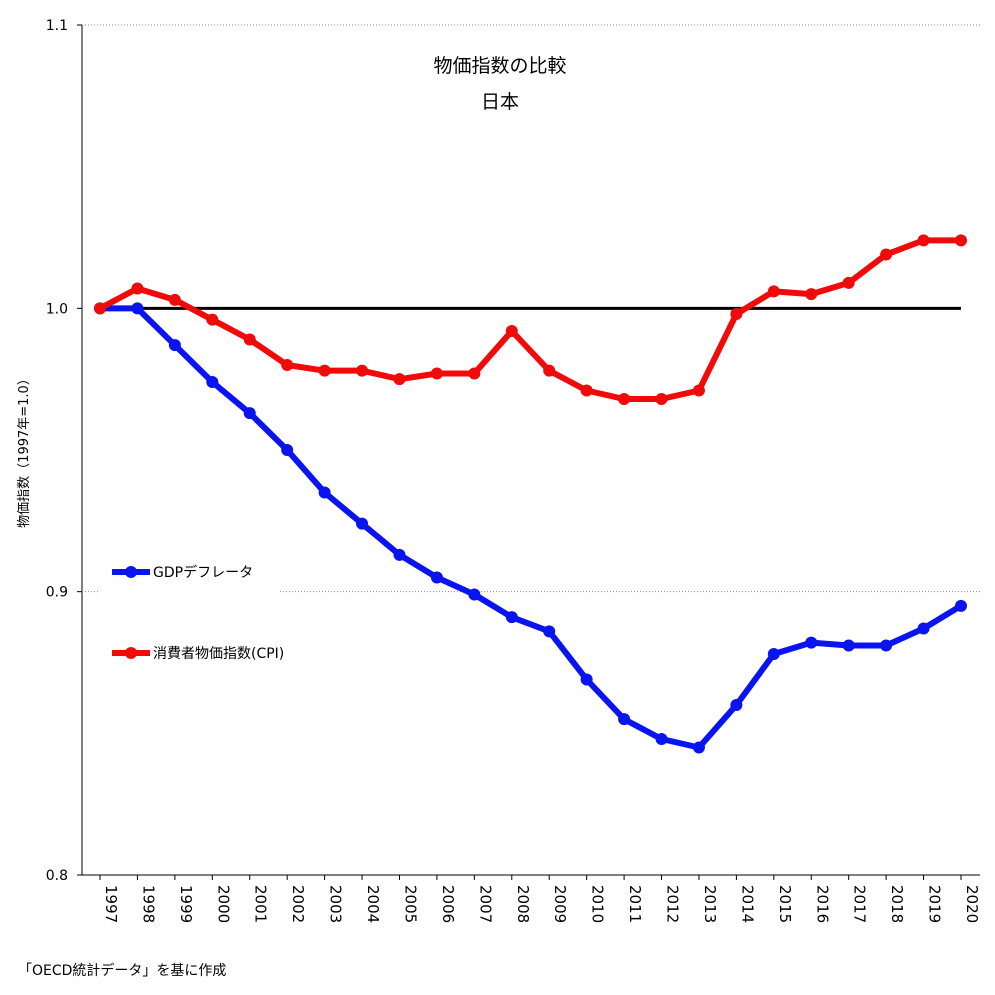 Image resolution: width=995 pixels, height=995 pixels. Describe the element at coordinates (529, 319) in the screenshot. I see `series-line` at that location.